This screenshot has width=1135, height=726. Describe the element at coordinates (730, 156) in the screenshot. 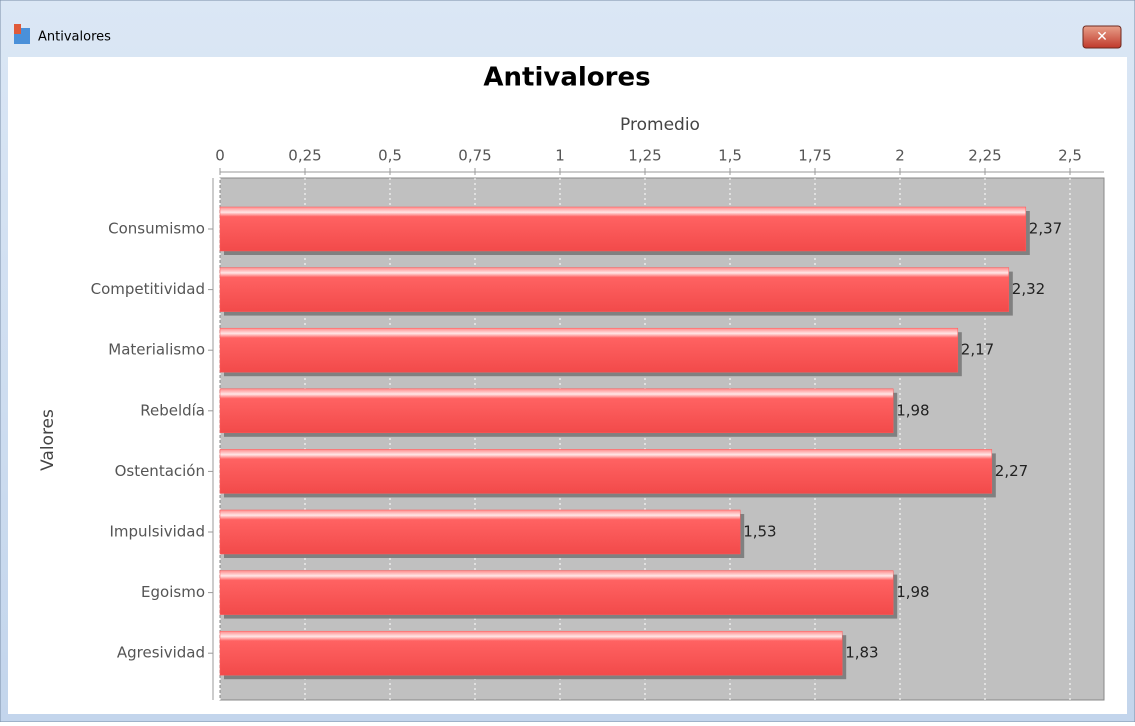

I see `x-tick-label: 1,5` at that location.